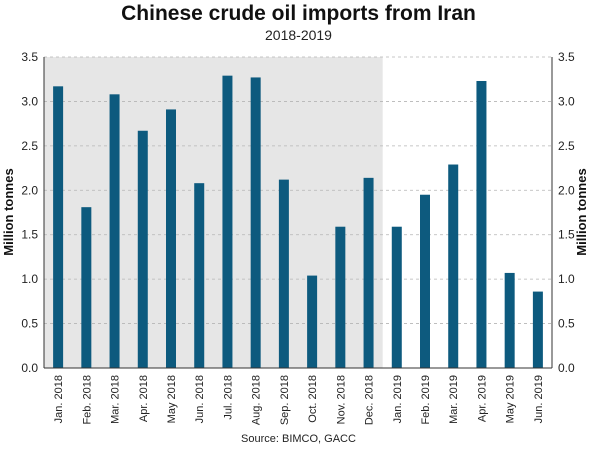 The height and width of the screenshot is (451, 597). What do you see at coordinates (298, 35) in the screenshot?
I see `chart-subtitle: 2018-2019` at bounding box center [298, 35].